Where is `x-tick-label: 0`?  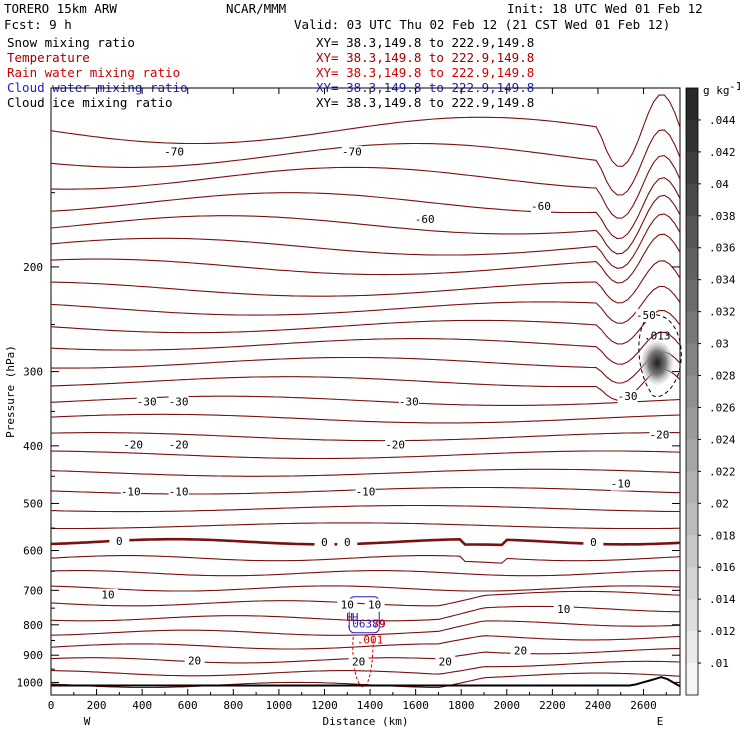 x-tick-label: 0 is located at coordinates (51, 705).